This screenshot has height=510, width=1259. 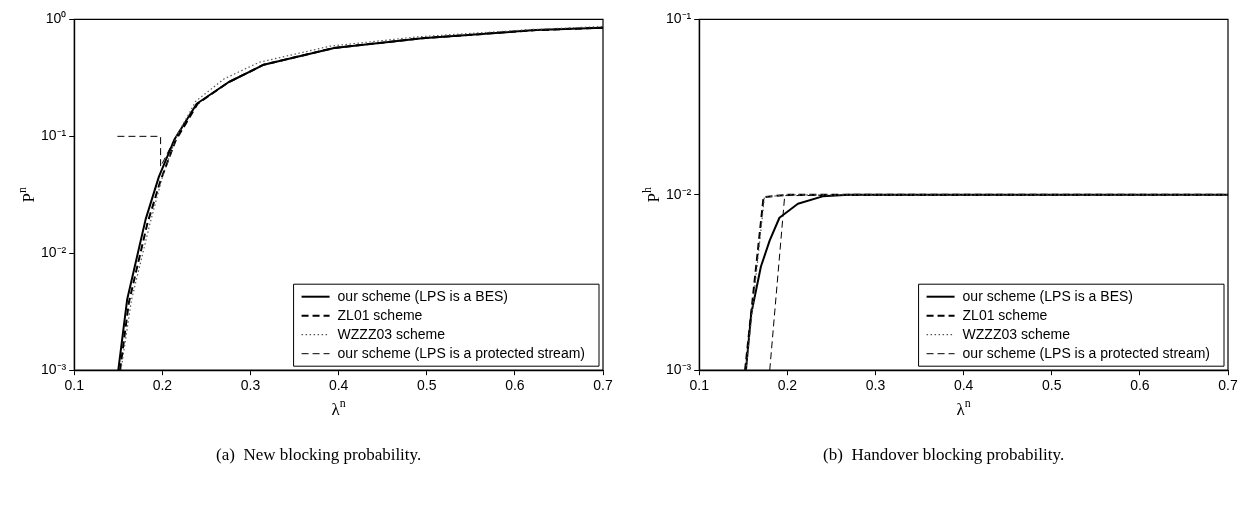 What do you see at coordinates (944, 454) in the screenshot?
I see `text: (b) Handover blocking probability.` at bounding box center [944, 454].